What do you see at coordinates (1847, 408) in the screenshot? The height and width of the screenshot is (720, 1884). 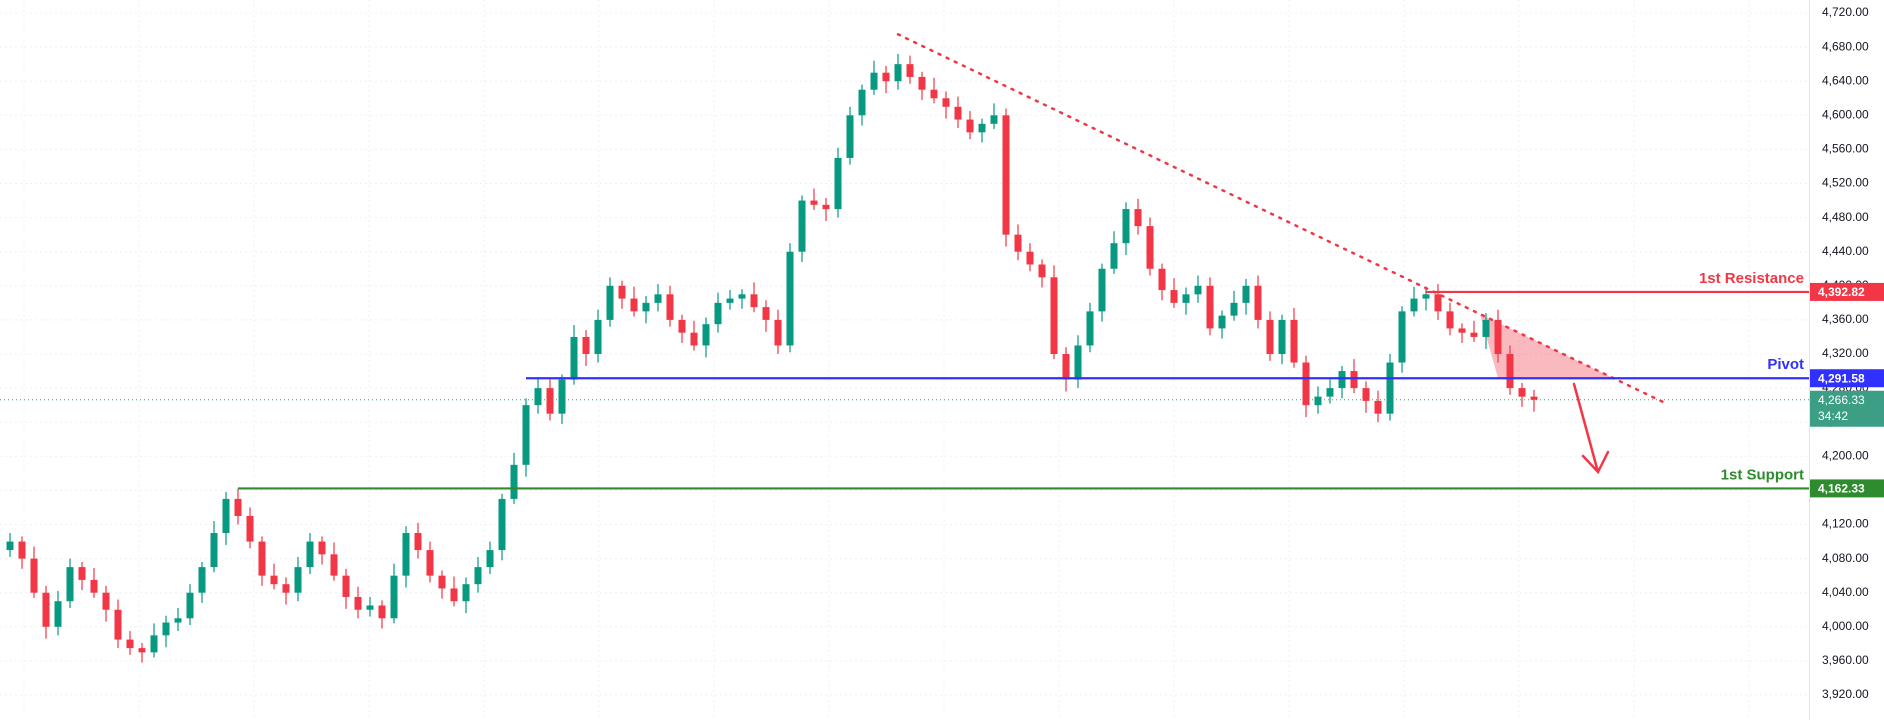 I see `last-price-box` at bounding box center [1847, 408].